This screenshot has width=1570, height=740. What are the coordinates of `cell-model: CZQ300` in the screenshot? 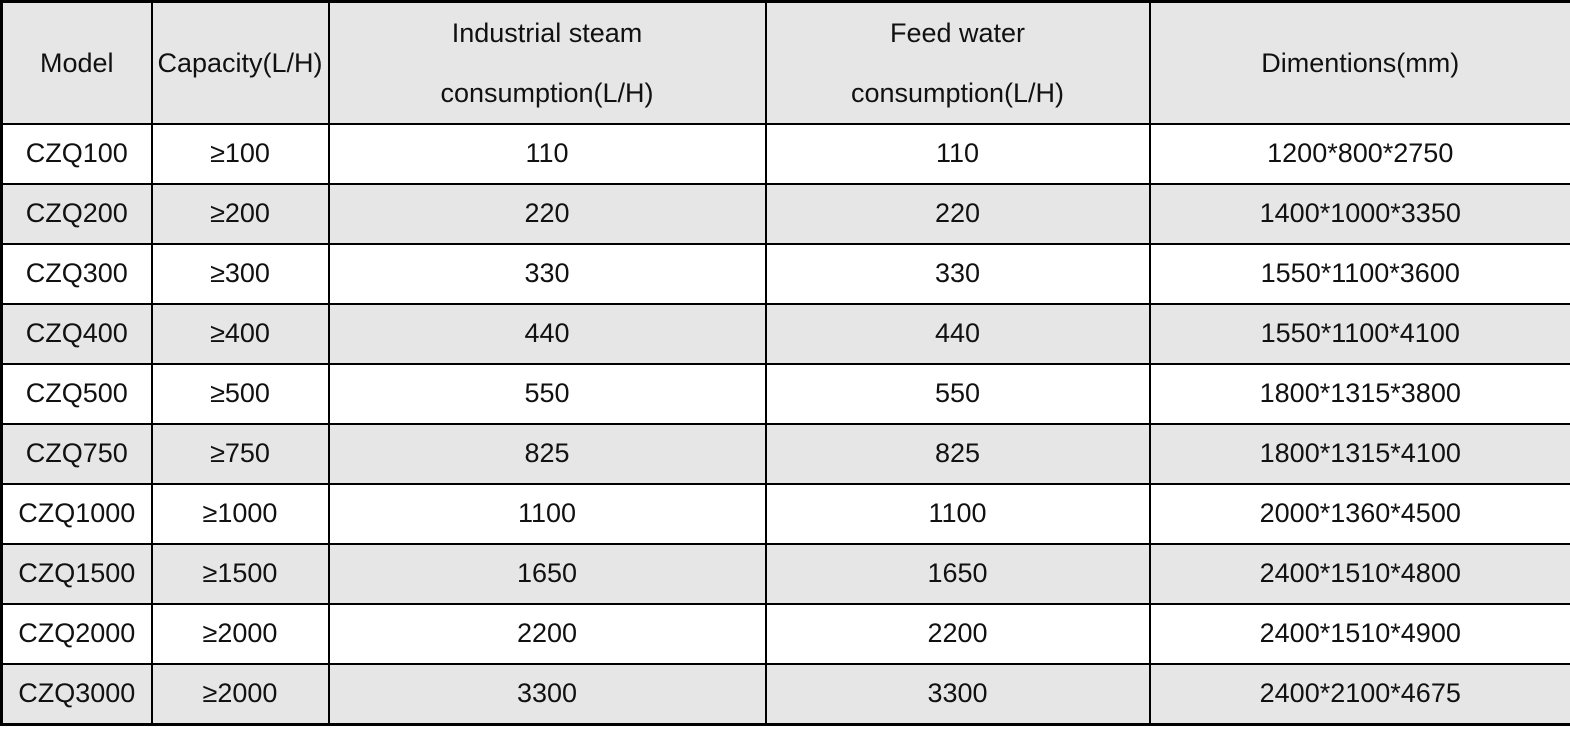 It's located at (76, 274).